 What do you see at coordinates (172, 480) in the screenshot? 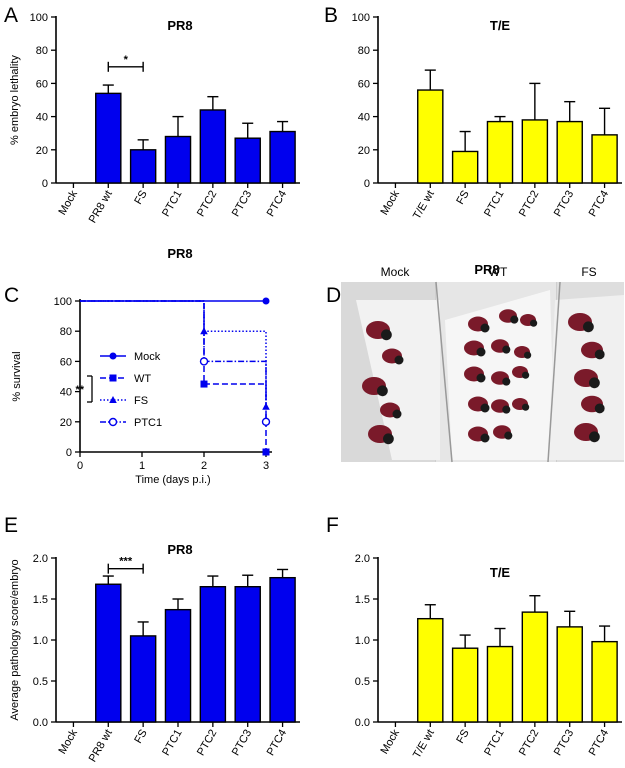
I see `chart-c-x-label: Time (days p.i.)` at bounding box center [172, 480].